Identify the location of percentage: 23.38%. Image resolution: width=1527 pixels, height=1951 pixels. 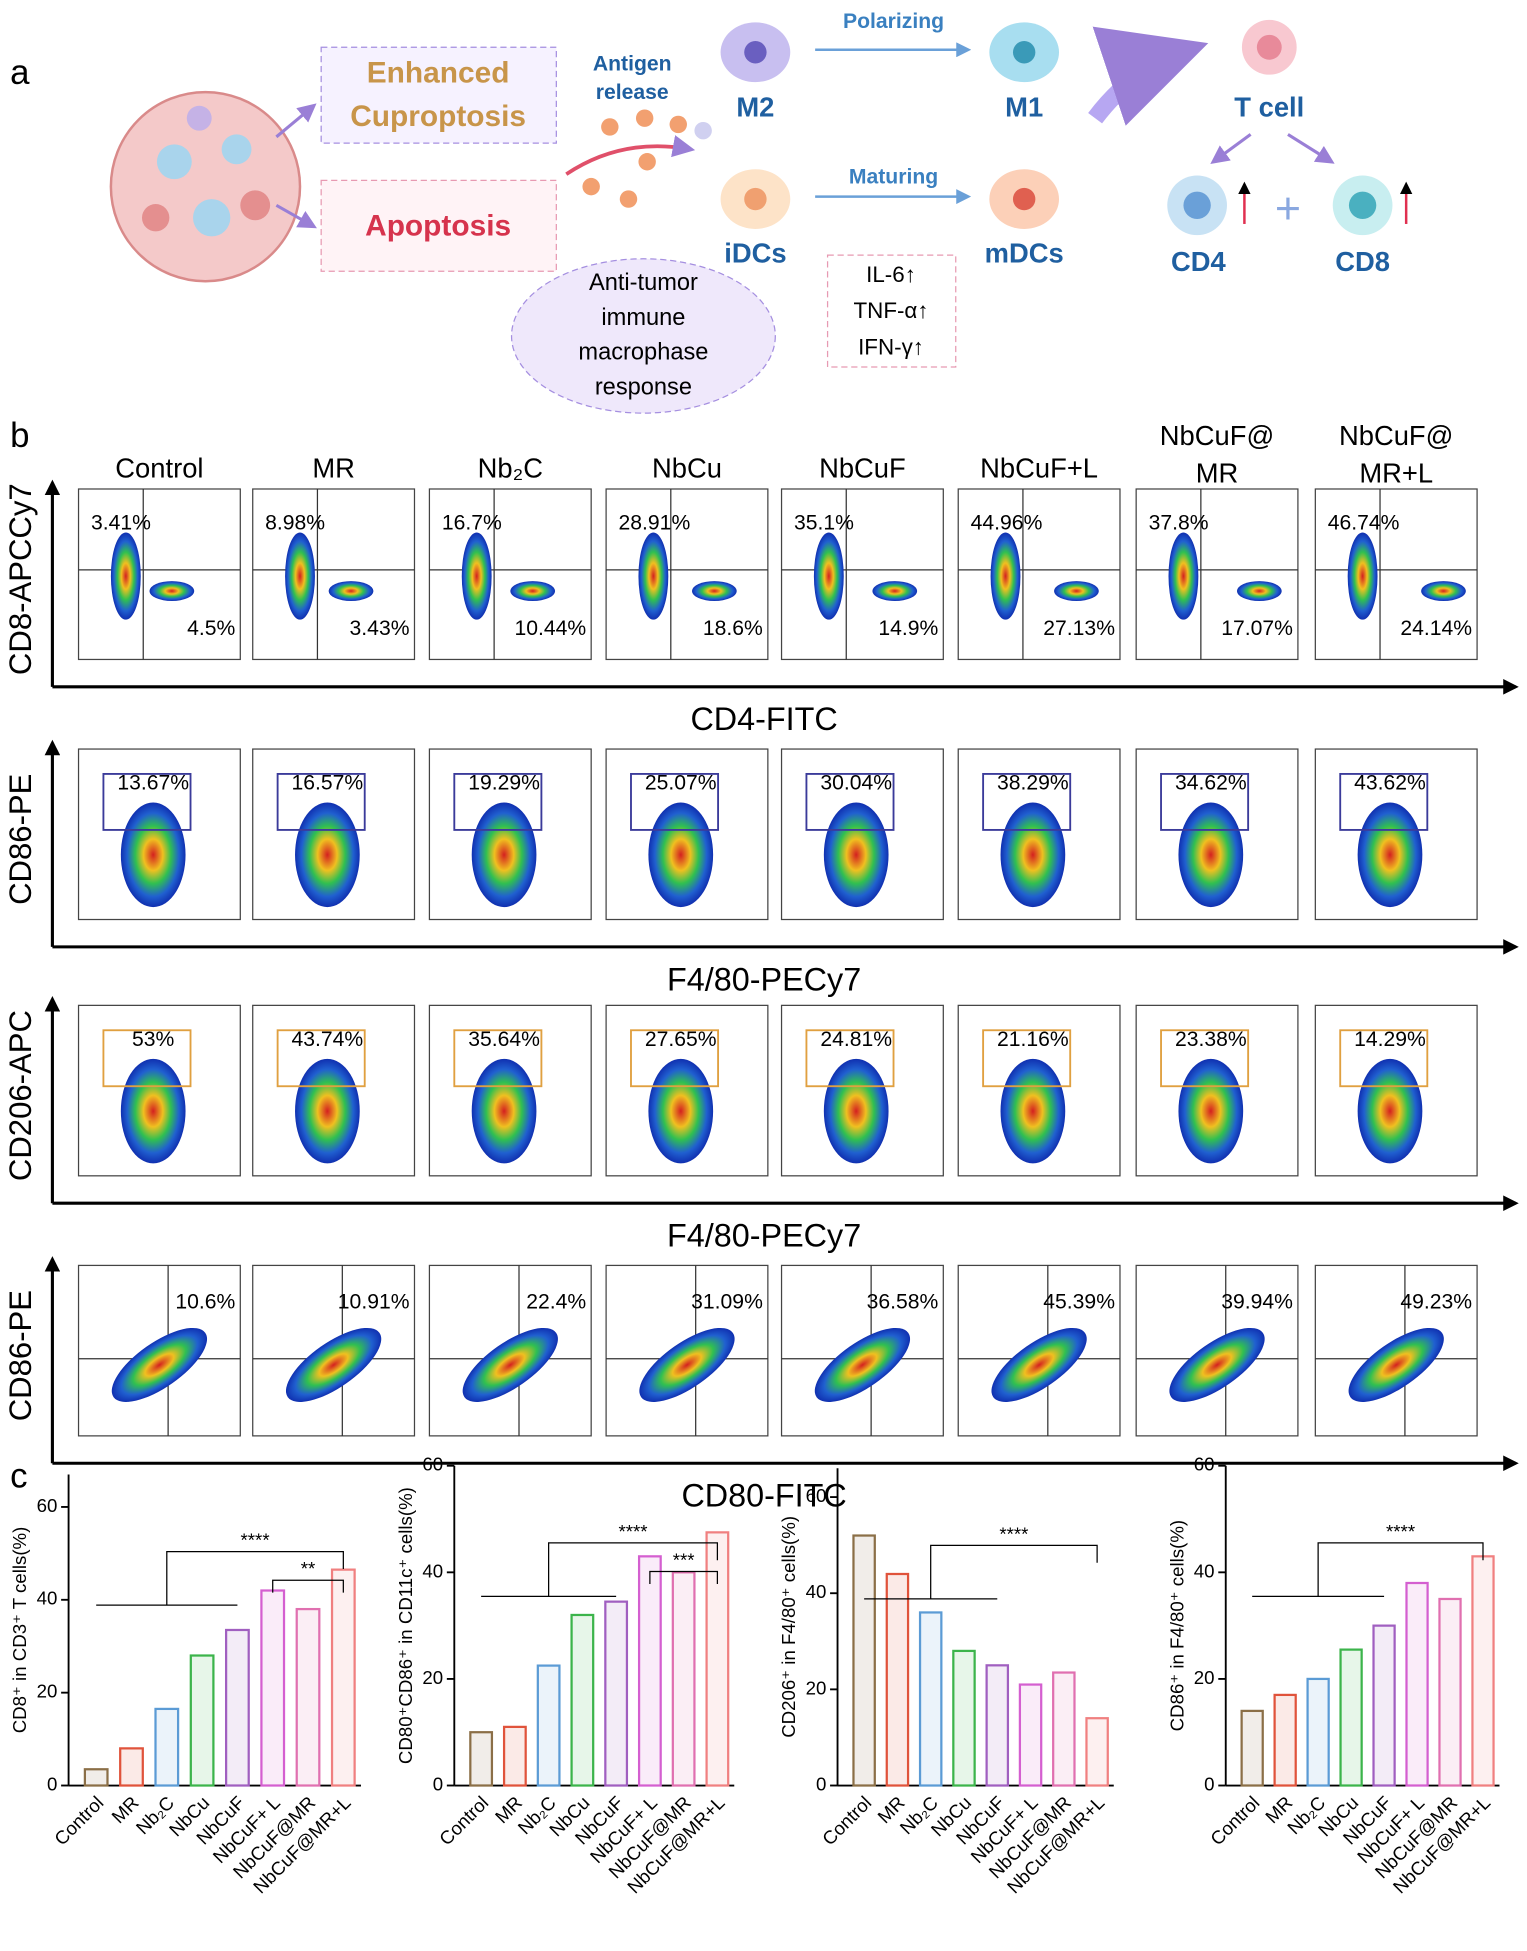
(1211, 1039).